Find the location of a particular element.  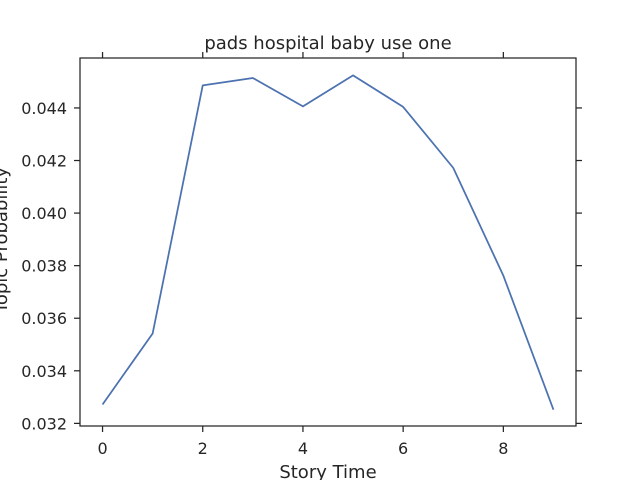

y-tick-label: 0.040 is located at coordinates (44, 213).